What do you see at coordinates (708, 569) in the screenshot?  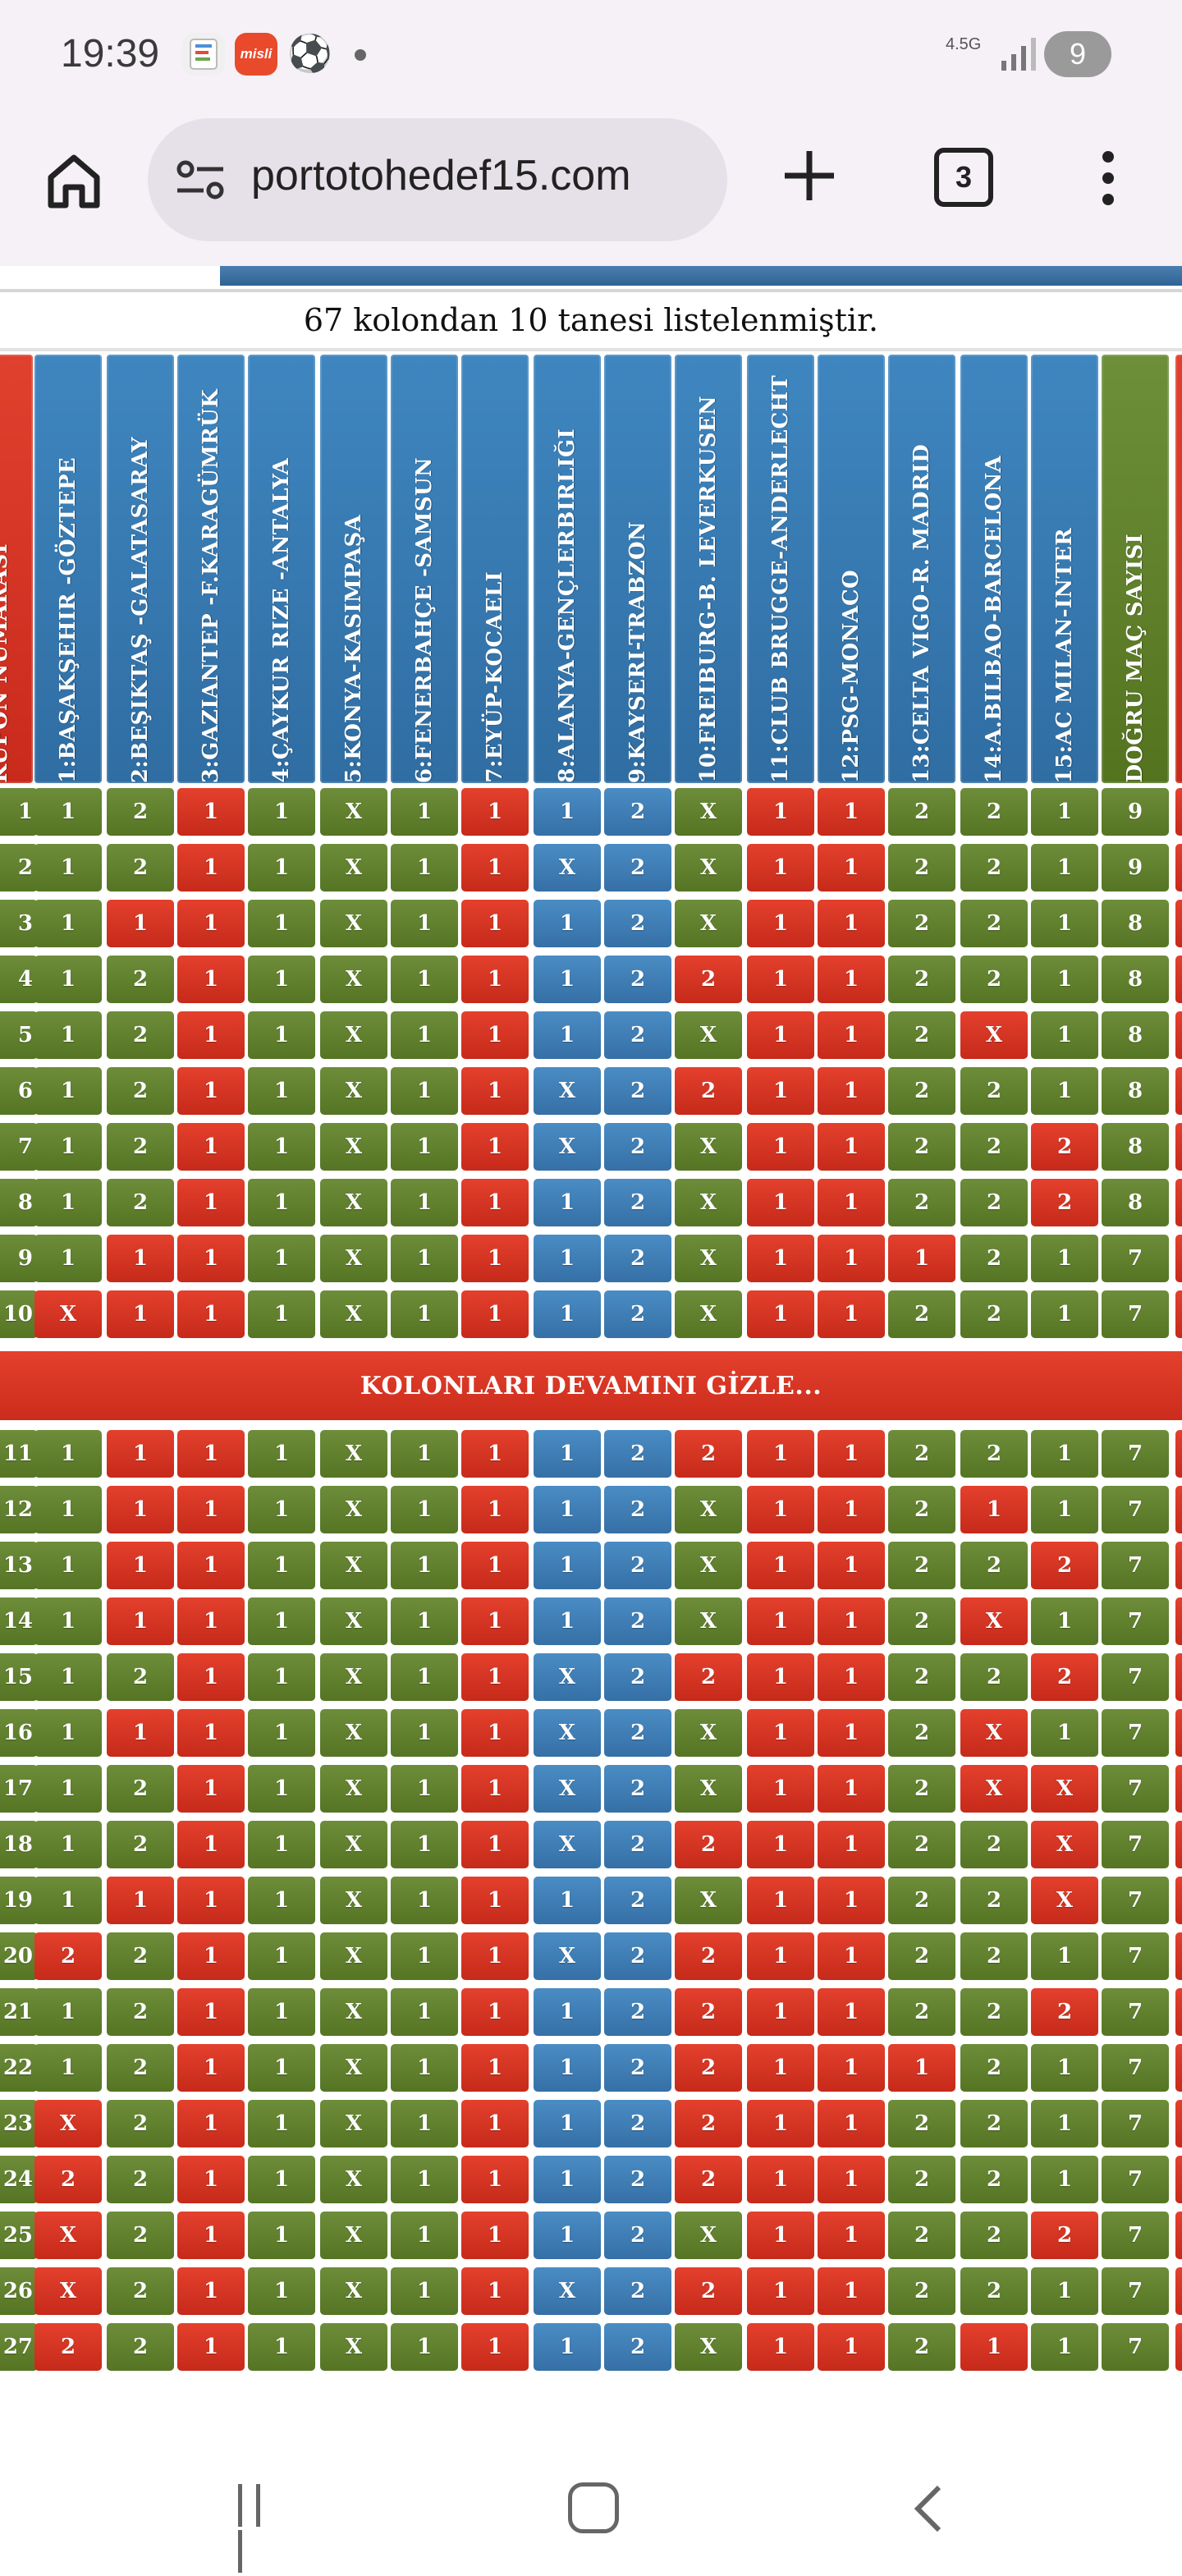 I see `header-match: 10:FREIBURG-B. LEVERKUSEN` at bounding box center [708, 569].